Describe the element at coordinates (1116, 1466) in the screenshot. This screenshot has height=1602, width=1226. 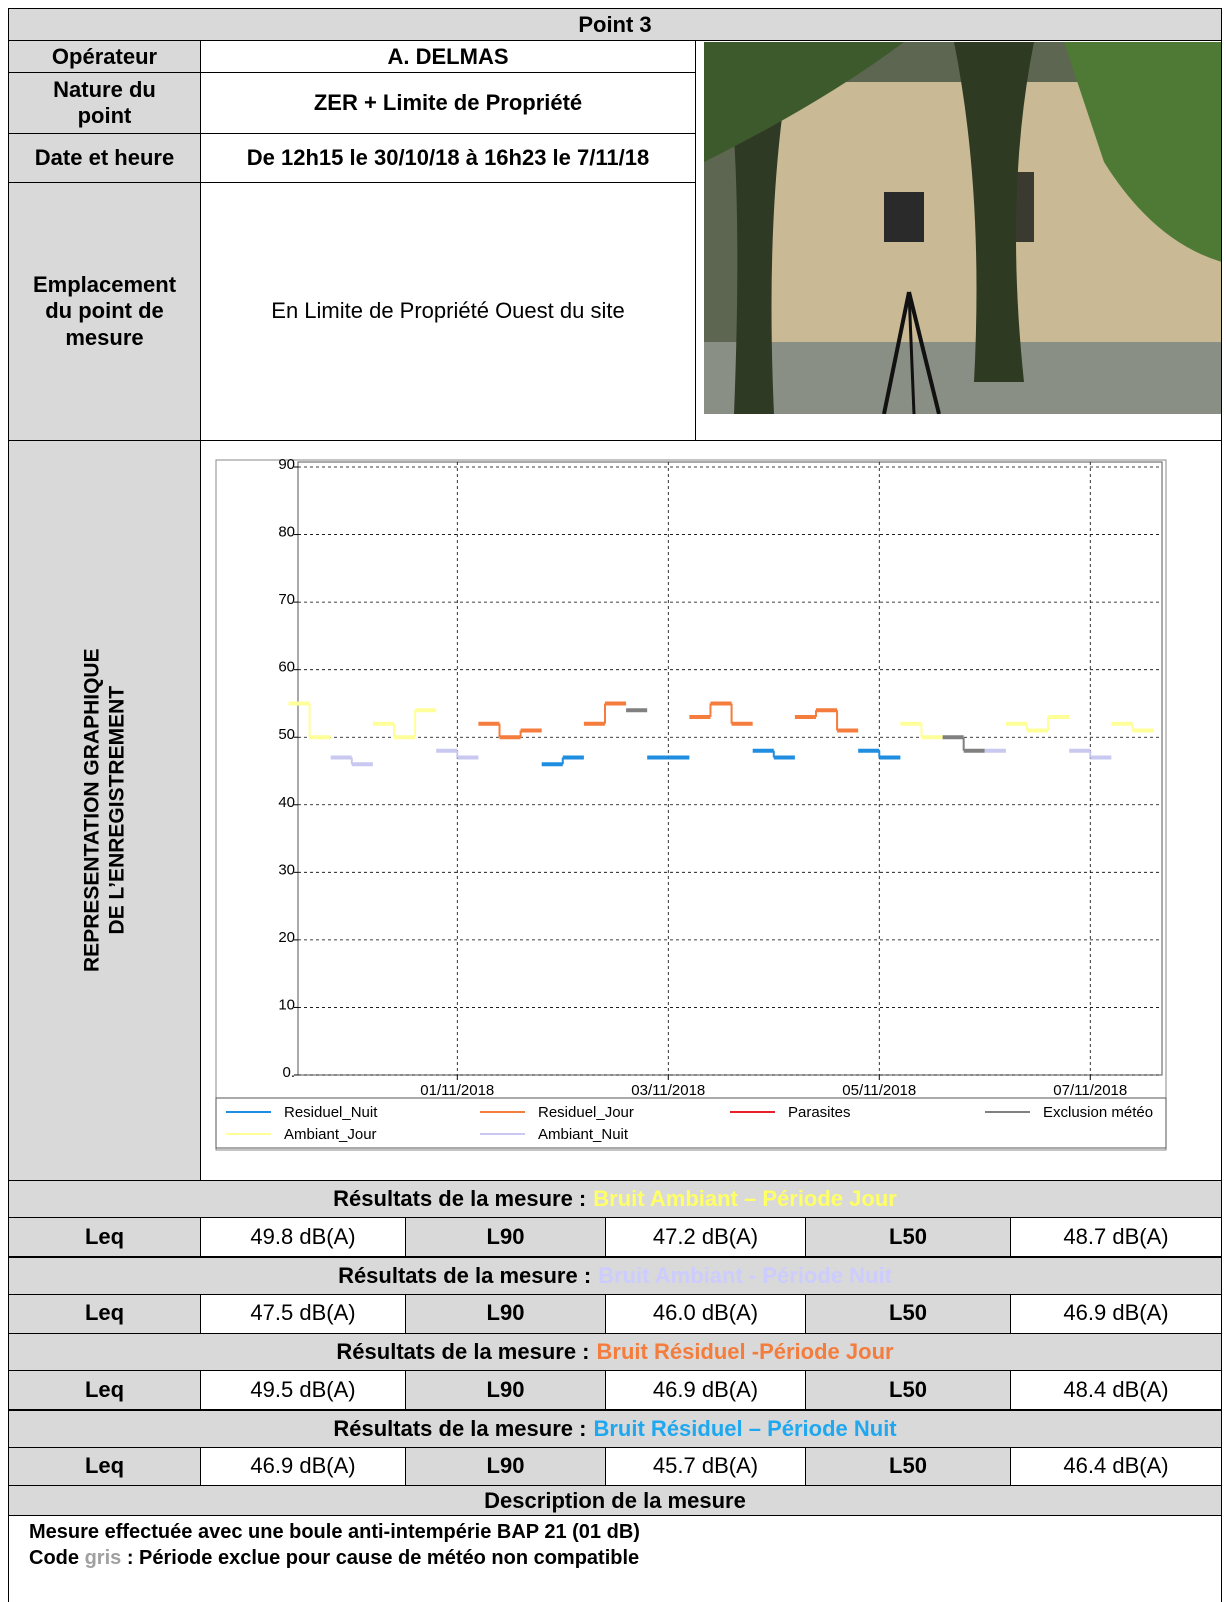
I see `metric-value: 46.4 dB(A)` at that location.